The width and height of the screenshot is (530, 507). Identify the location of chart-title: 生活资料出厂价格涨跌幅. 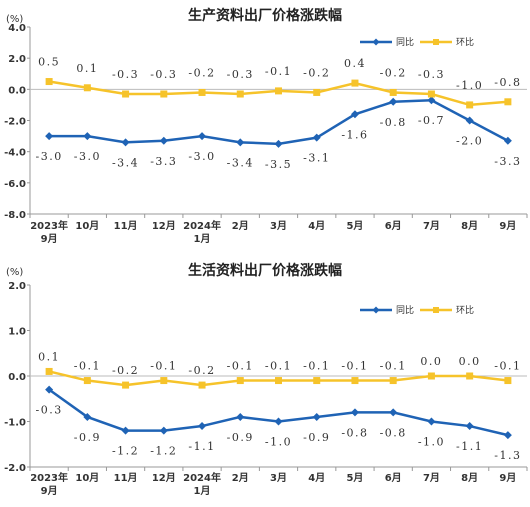
(265, 270).